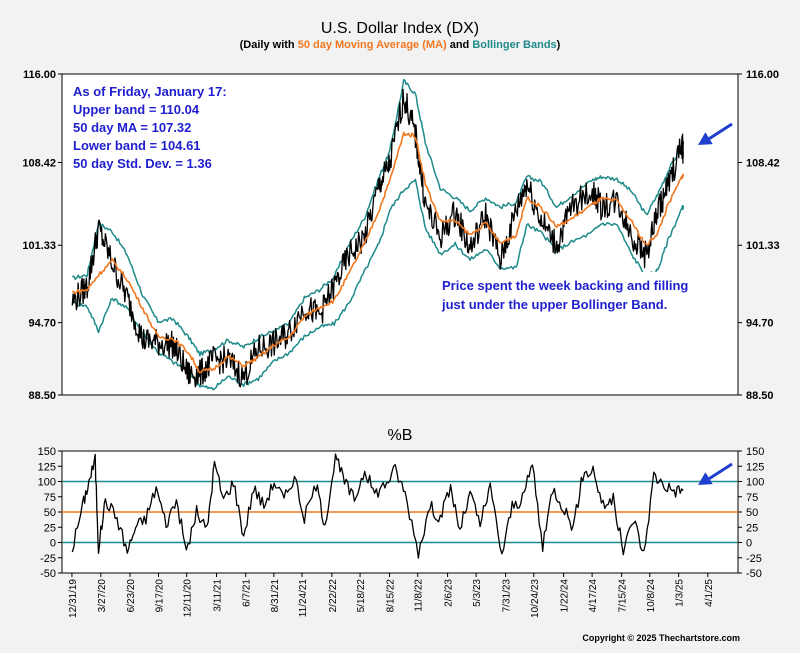 Image resolution: width=800 pixels, height=653 pixels. What do you see at coordinates (47, 483) in the screenshot?
I see `pb-tick-label-left: 100` at bounding box center [47, 483].